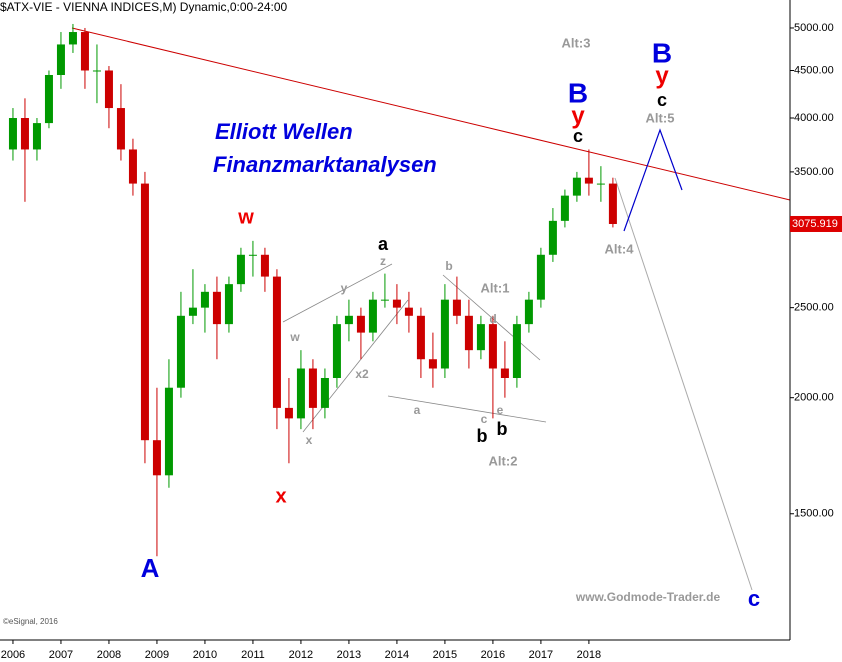  What do you see at coordinates (325, 164) in the screenshot?
I see `annotation: Finanzmarktanalysen` at bounding box center [325, 164].